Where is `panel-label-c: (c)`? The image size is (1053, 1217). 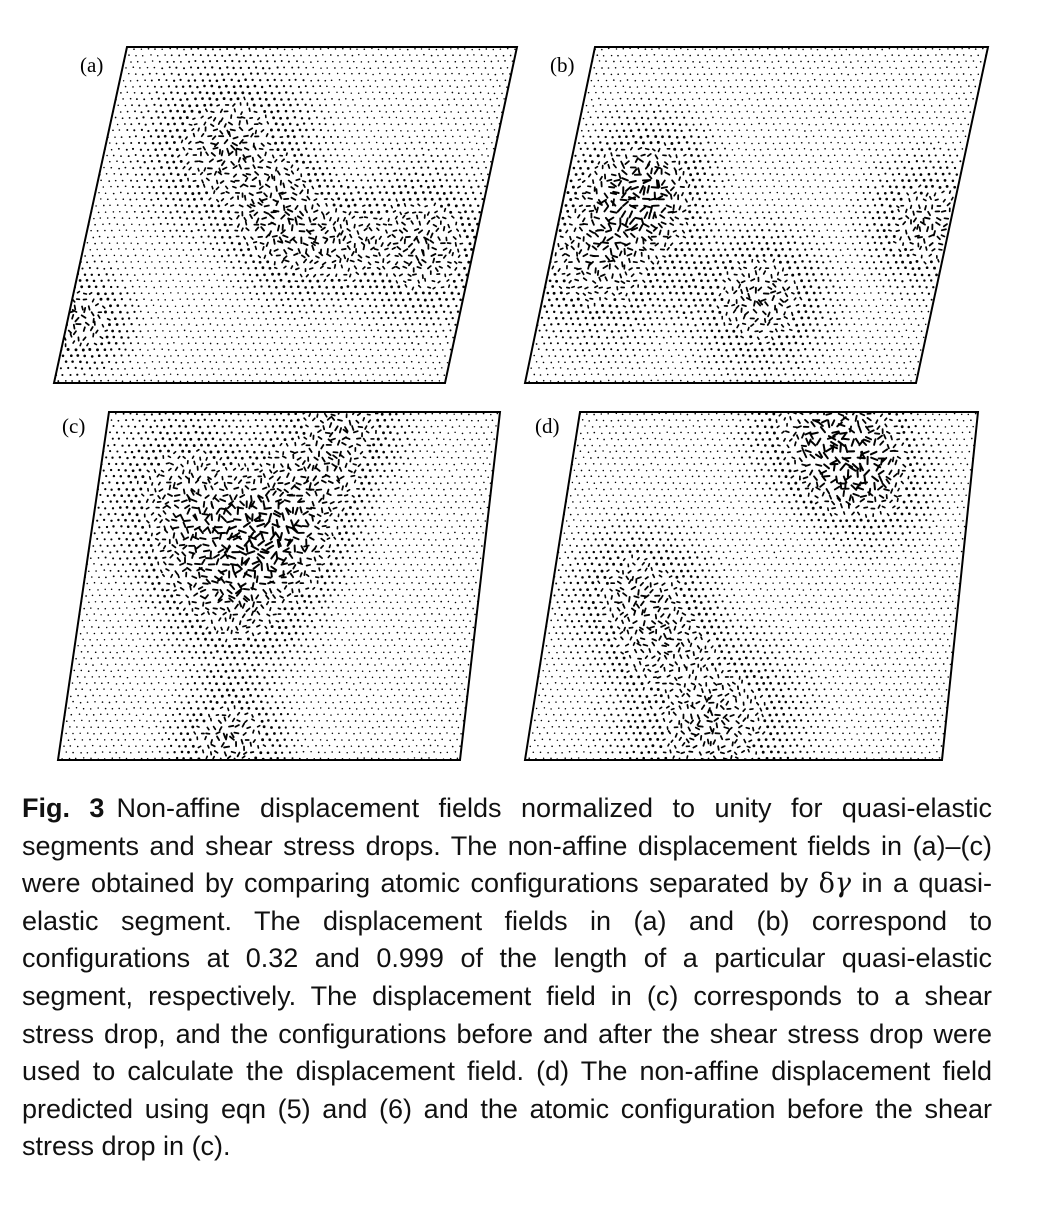 panel-label-c: (c) is located at coordinates (73, 426).